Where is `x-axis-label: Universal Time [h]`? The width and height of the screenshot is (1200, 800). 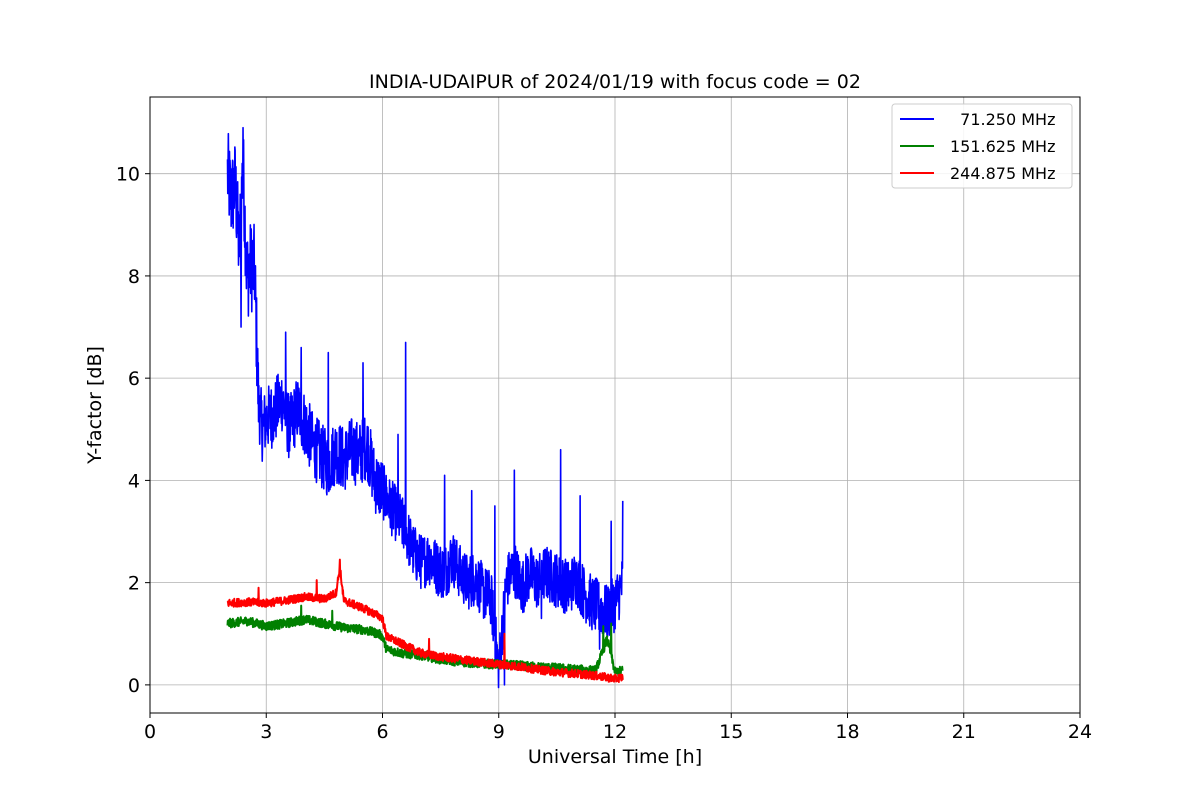
x-axis-label: Universal Time [h] is located at coordinates (615, 757).